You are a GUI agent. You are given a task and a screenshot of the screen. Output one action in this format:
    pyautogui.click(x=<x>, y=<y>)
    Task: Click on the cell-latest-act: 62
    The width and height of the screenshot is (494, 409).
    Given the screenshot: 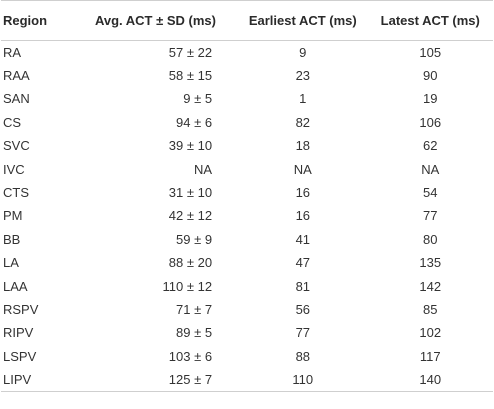 What is the action you would take?
    pyautogui.click(x=430, y=146)
    